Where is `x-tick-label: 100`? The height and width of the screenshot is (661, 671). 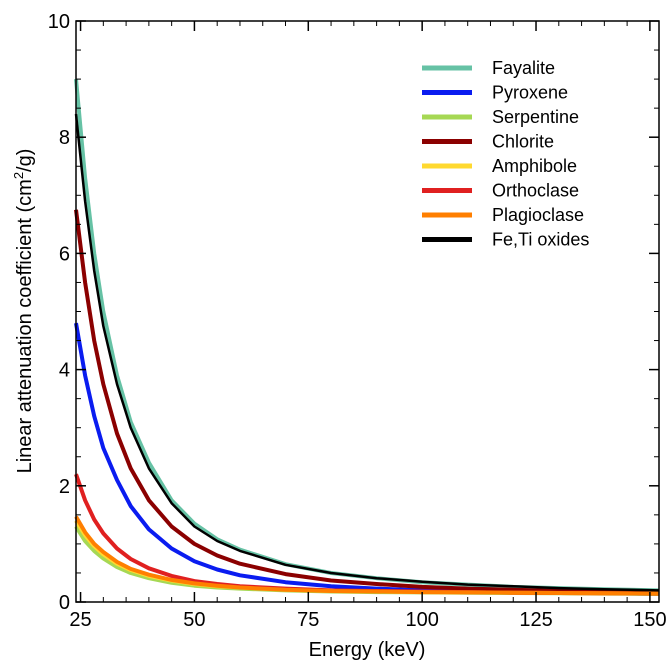 x-tick-label: 100 is located at coordinates (421, 620).